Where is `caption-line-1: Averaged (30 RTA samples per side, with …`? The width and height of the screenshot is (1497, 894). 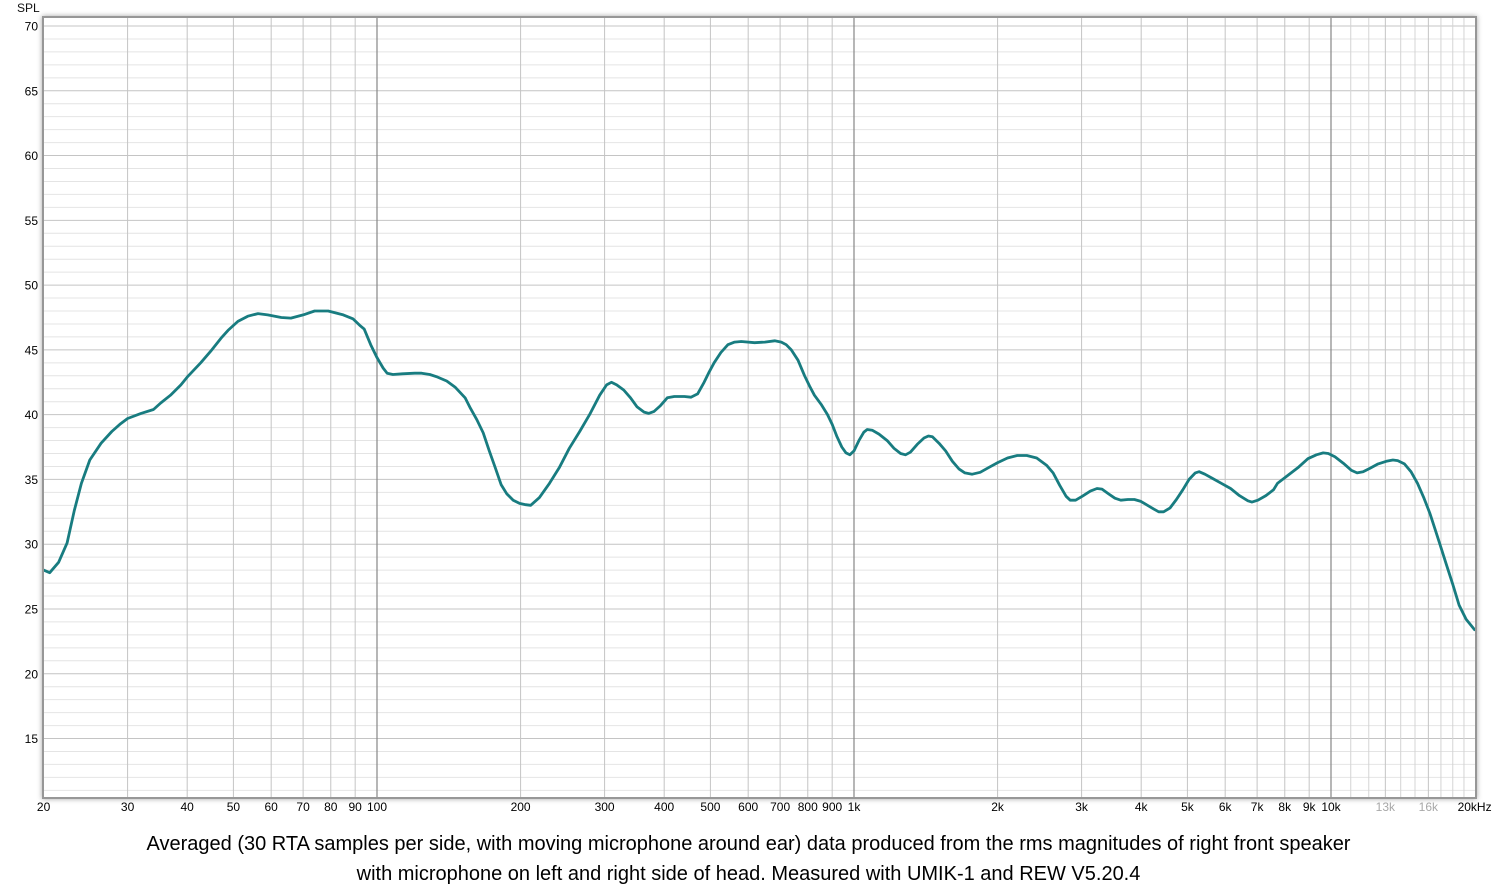
caption-line-1: Averaged (30 RTA samples per side, with … is located at coordinates (748, 844).